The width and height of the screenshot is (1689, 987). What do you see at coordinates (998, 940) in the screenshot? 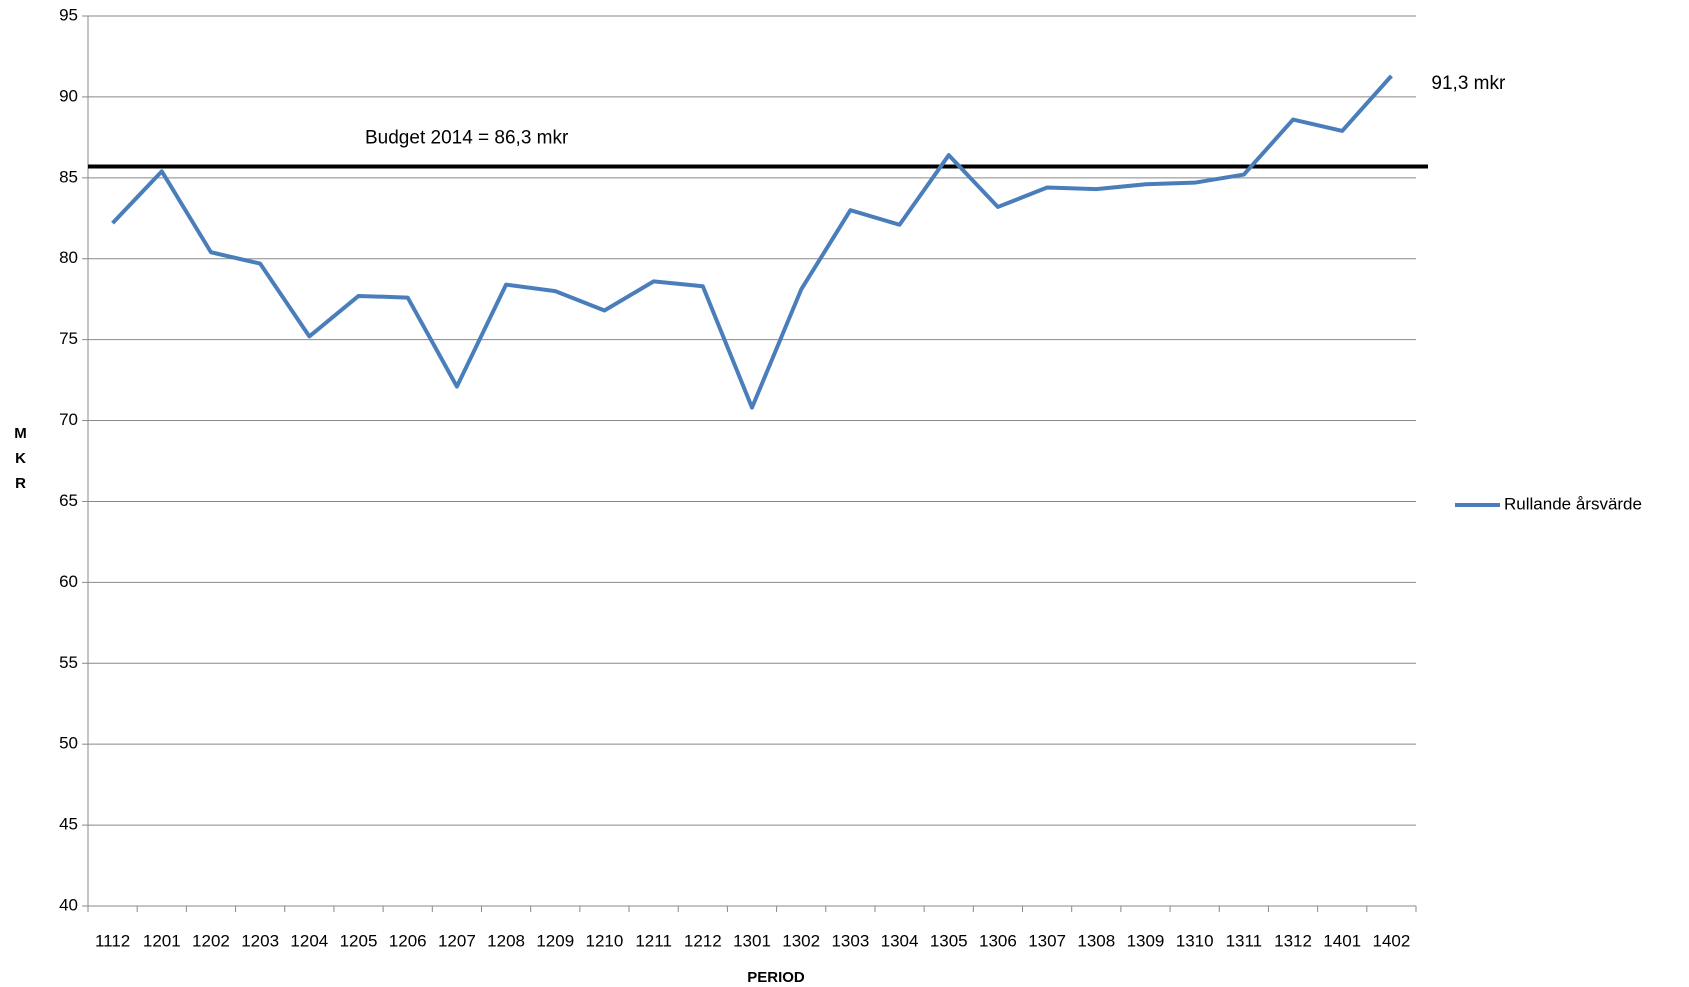
I see `x-tick-label: 1306` at bounding box center [998, 940].